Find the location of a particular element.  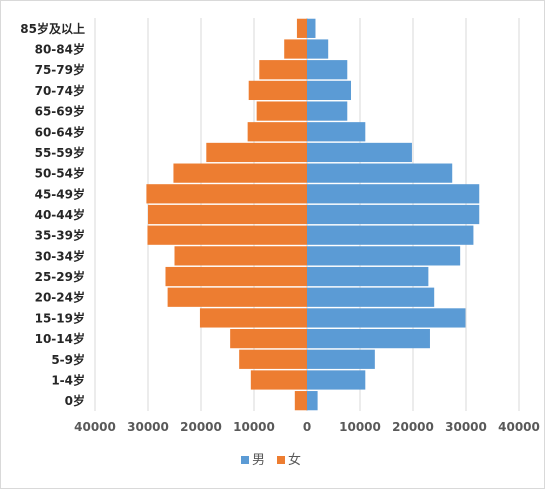

category-label: 30-34岁 is located at coordinates (60, 255).